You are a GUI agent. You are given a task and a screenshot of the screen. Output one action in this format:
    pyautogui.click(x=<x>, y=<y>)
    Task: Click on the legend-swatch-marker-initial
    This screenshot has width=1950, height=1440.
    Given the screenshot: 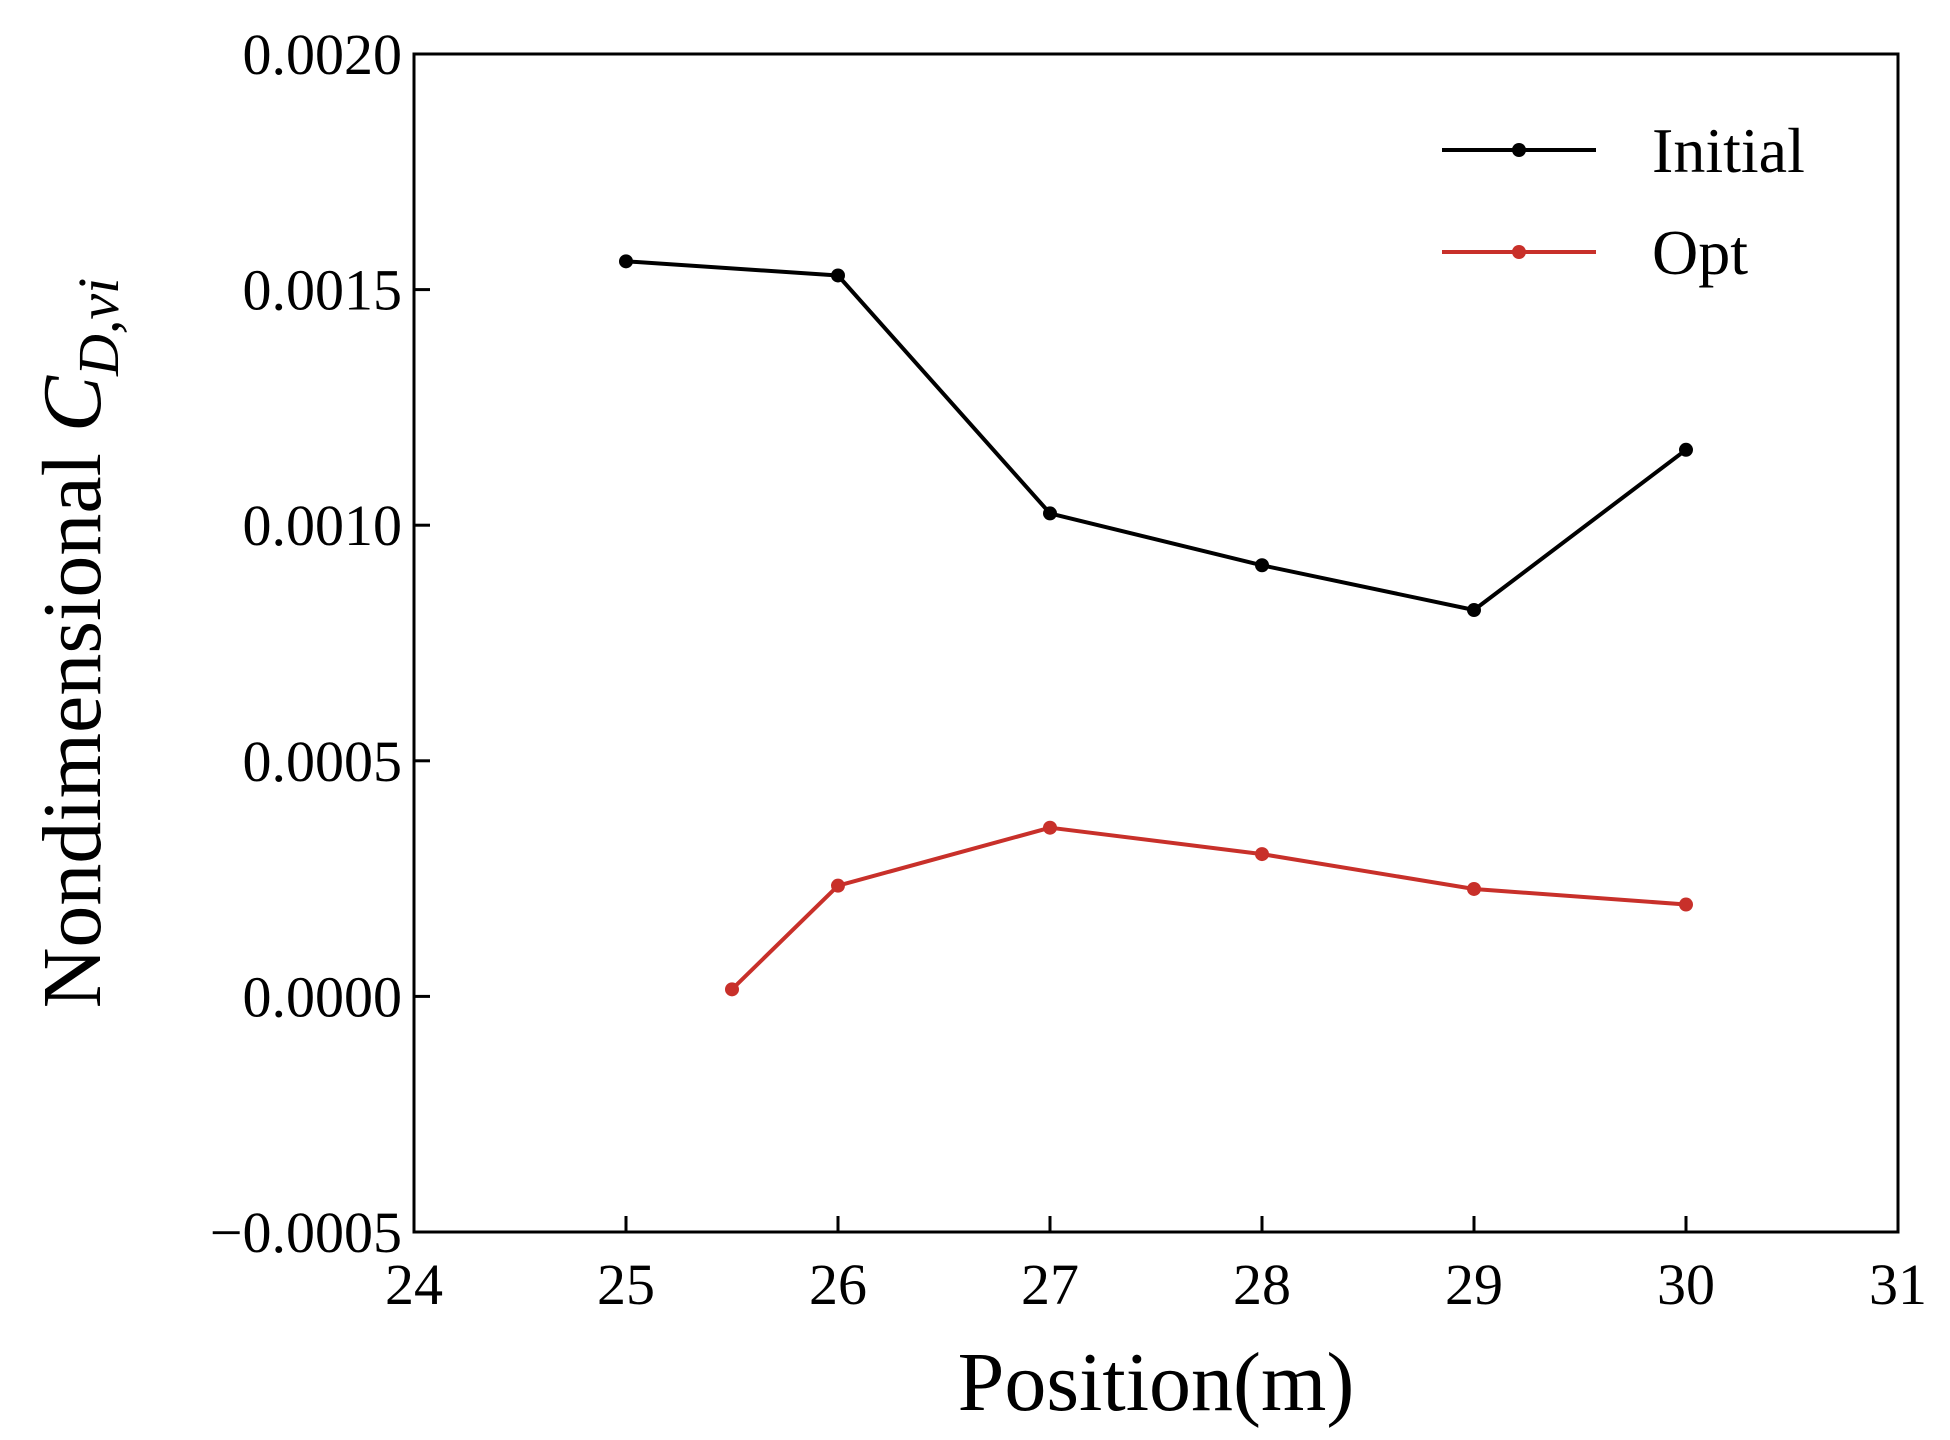 What is the action you would take?
    pyautogui.click(x=1519, y=150)
    